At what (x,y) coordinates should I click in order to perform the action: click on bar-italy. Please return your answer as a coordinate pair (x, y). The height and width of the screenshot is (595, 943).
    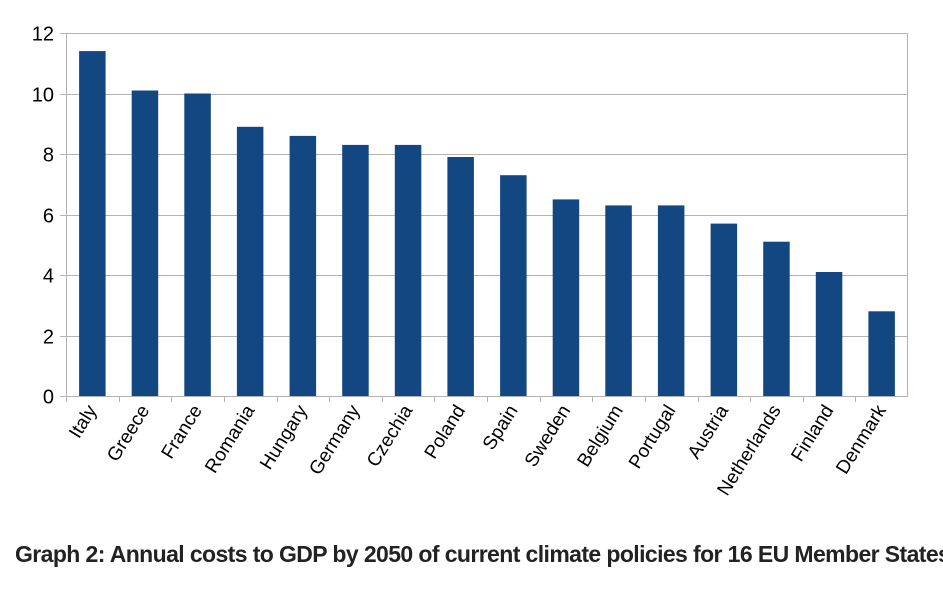
    Looking at the image, I should click on (92, 223).